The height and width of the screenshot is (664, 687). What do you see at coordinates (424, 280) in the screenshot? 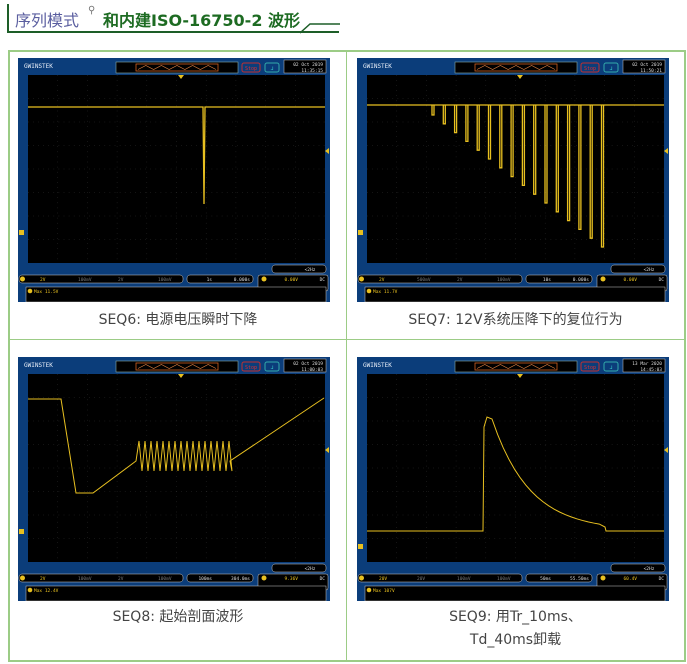
I see `ch2-scale: 500mV` at bounding box center [424, 280].